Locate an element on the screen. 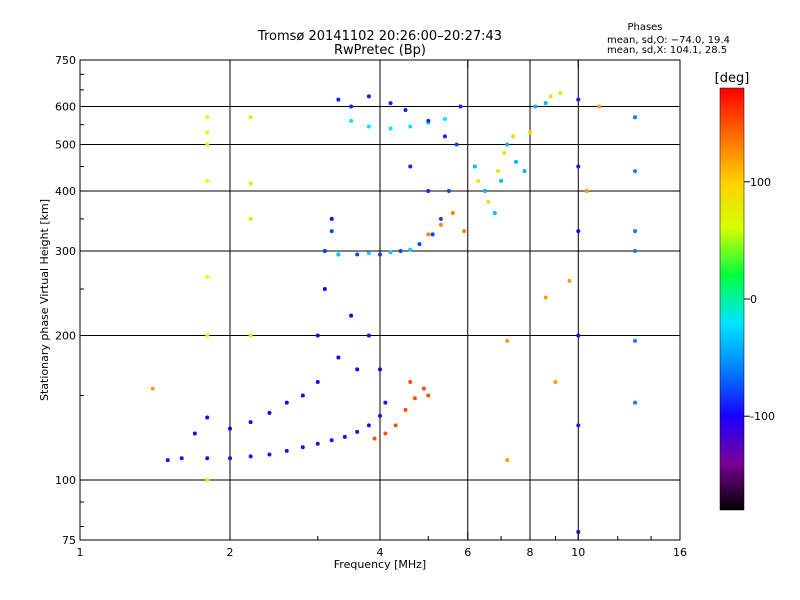 This screenshot has height=600, width=800. colorbar-gradient is located at coordinates (732, 299).